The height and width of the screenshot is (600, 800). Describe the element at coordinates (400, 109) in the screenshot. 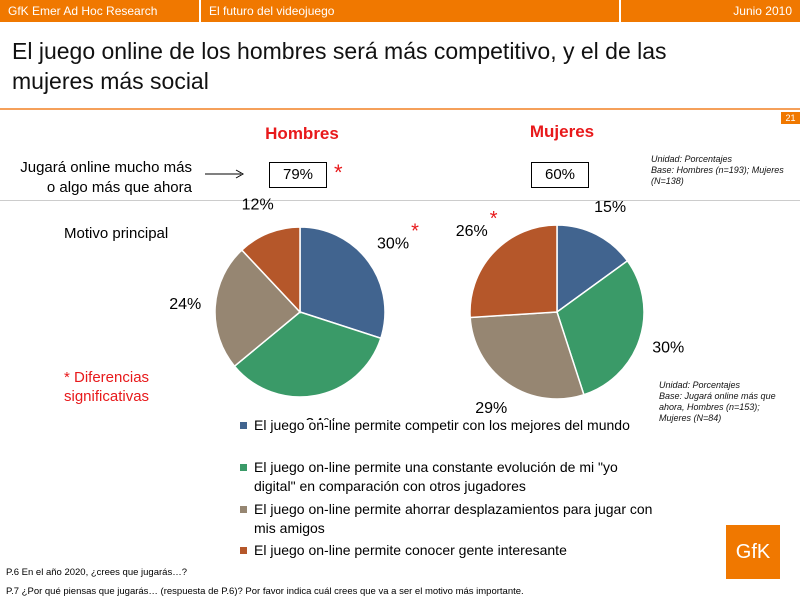

I see `title-rule` at that location.